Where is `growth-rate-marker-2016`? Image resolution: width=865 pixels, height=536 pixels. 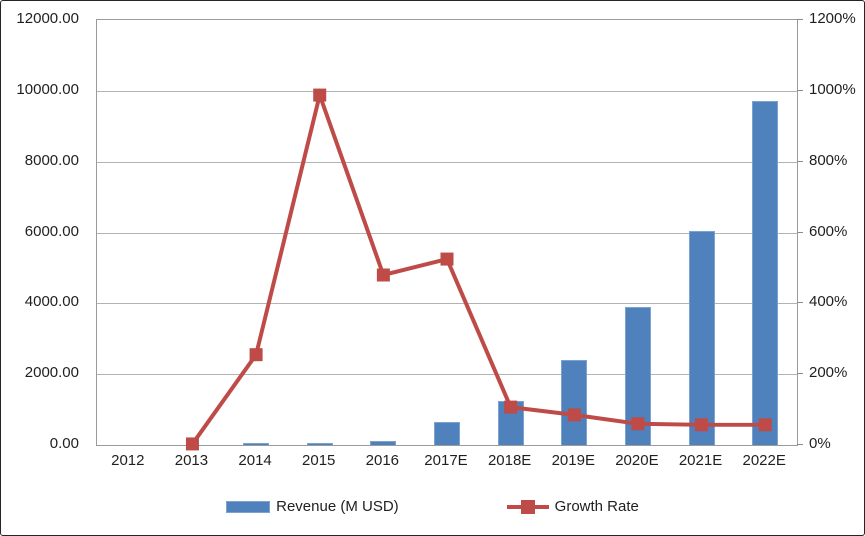 growth-rate-marker-2016 is located at coordinates (383, 275).